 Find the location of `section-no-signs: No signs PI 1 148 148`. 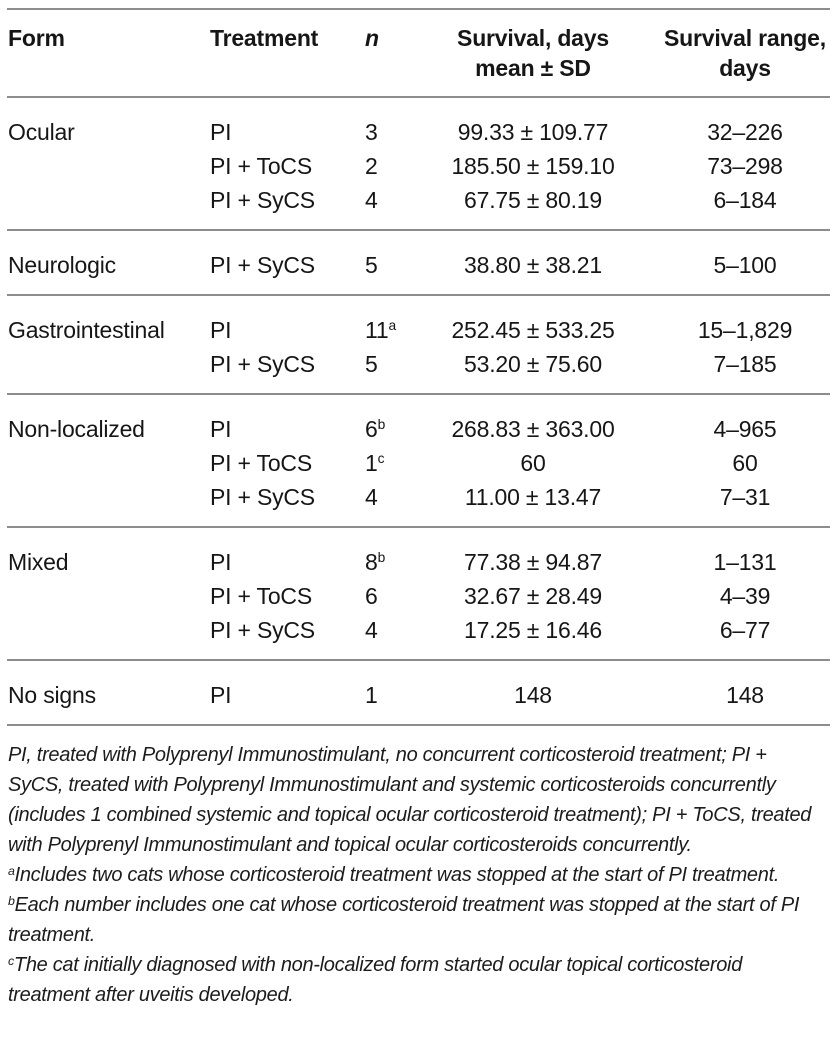

section-no-signs: No signs PI 1 148 148 is located at coordinates (415, 692).